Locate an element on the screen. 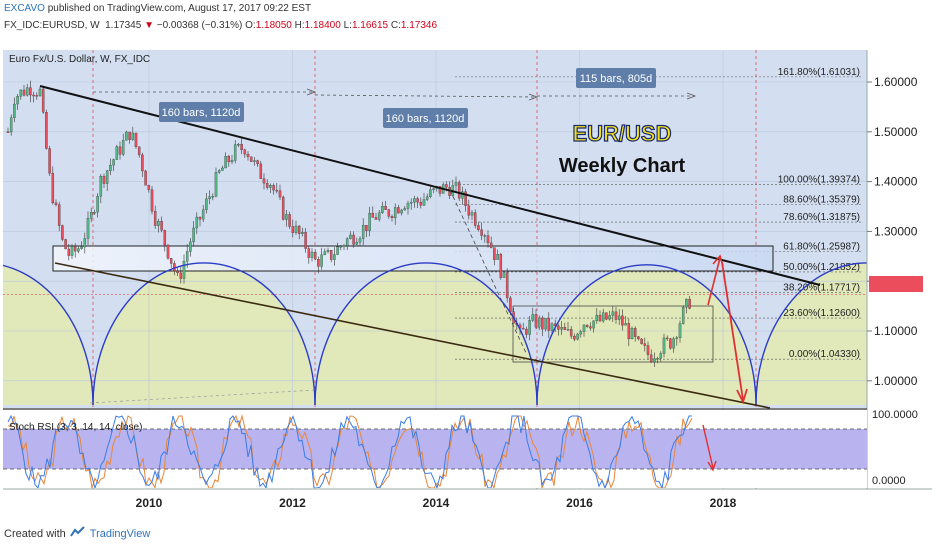 This screenshot has height=550, width=932. fib-level-label: 88.60%(1.35379) is located at coordinates (821, 200).